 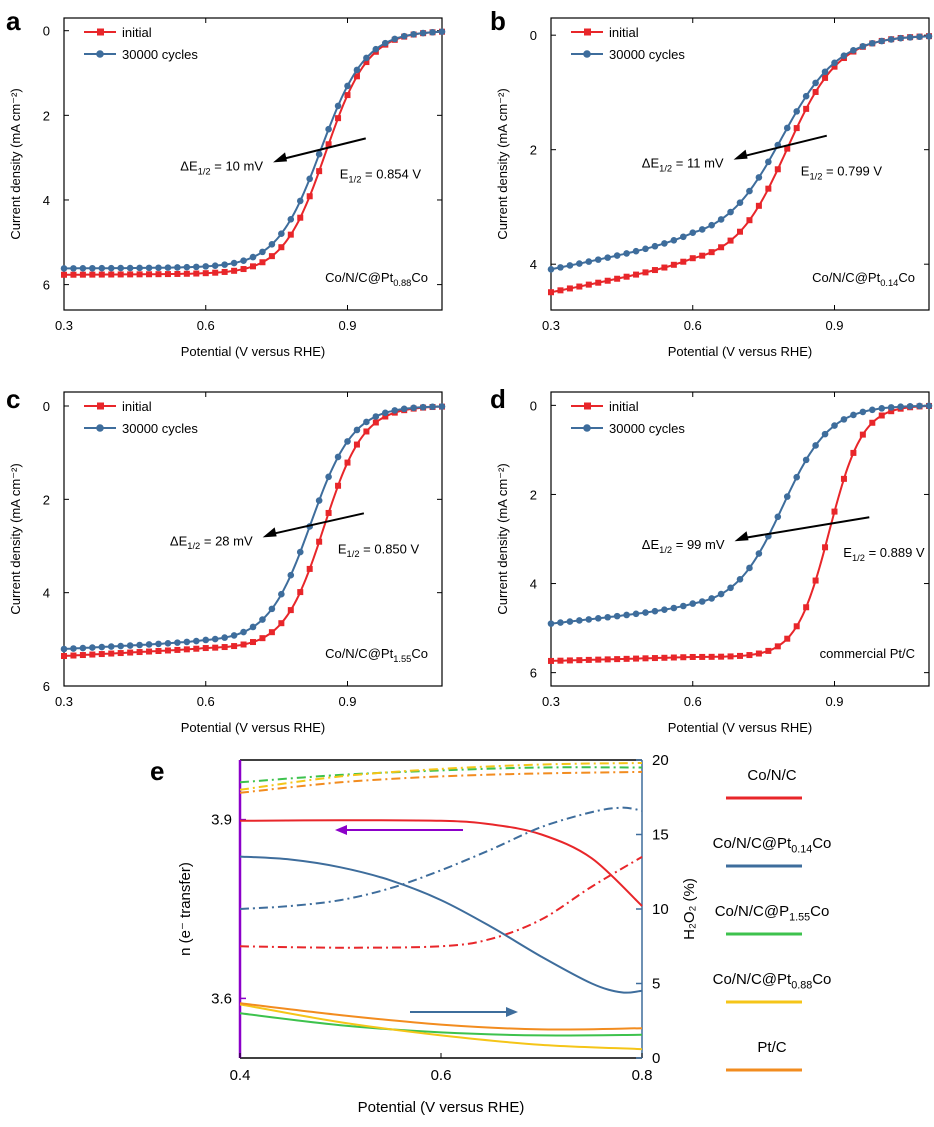 I want to click on e-half-annotation: E1/2 = 0.854 V, so click(x=381, y=175).